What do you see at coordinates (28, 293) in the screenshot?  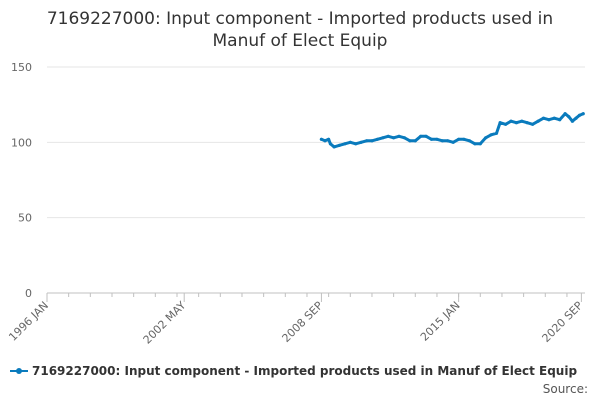 I see `y-tick-label: 0` at bounding box center [28, 293].